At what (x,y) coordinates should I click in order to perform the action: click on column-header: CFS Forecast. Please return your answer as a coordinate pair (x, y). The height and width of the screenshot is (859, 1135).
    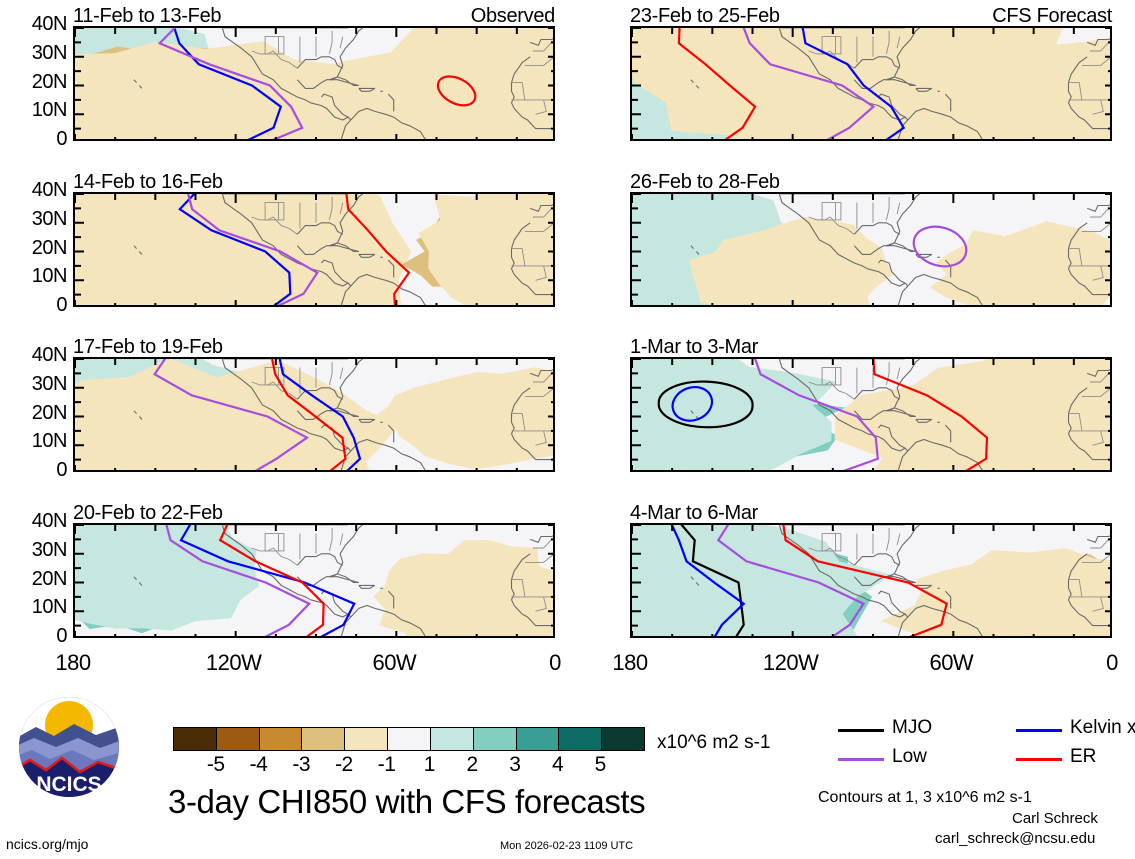
    Looking at the image, I should click on (1052, 16).